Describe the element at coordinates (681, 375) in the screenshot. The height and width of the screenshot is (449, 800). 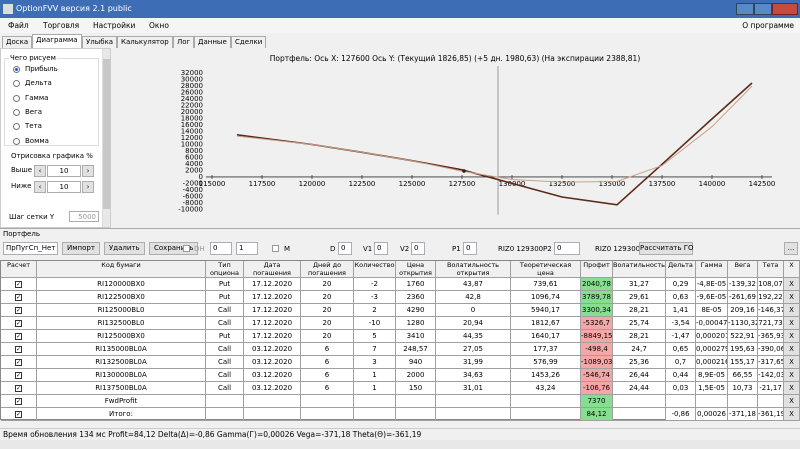
I see `table-cell: 0,44` at that location.